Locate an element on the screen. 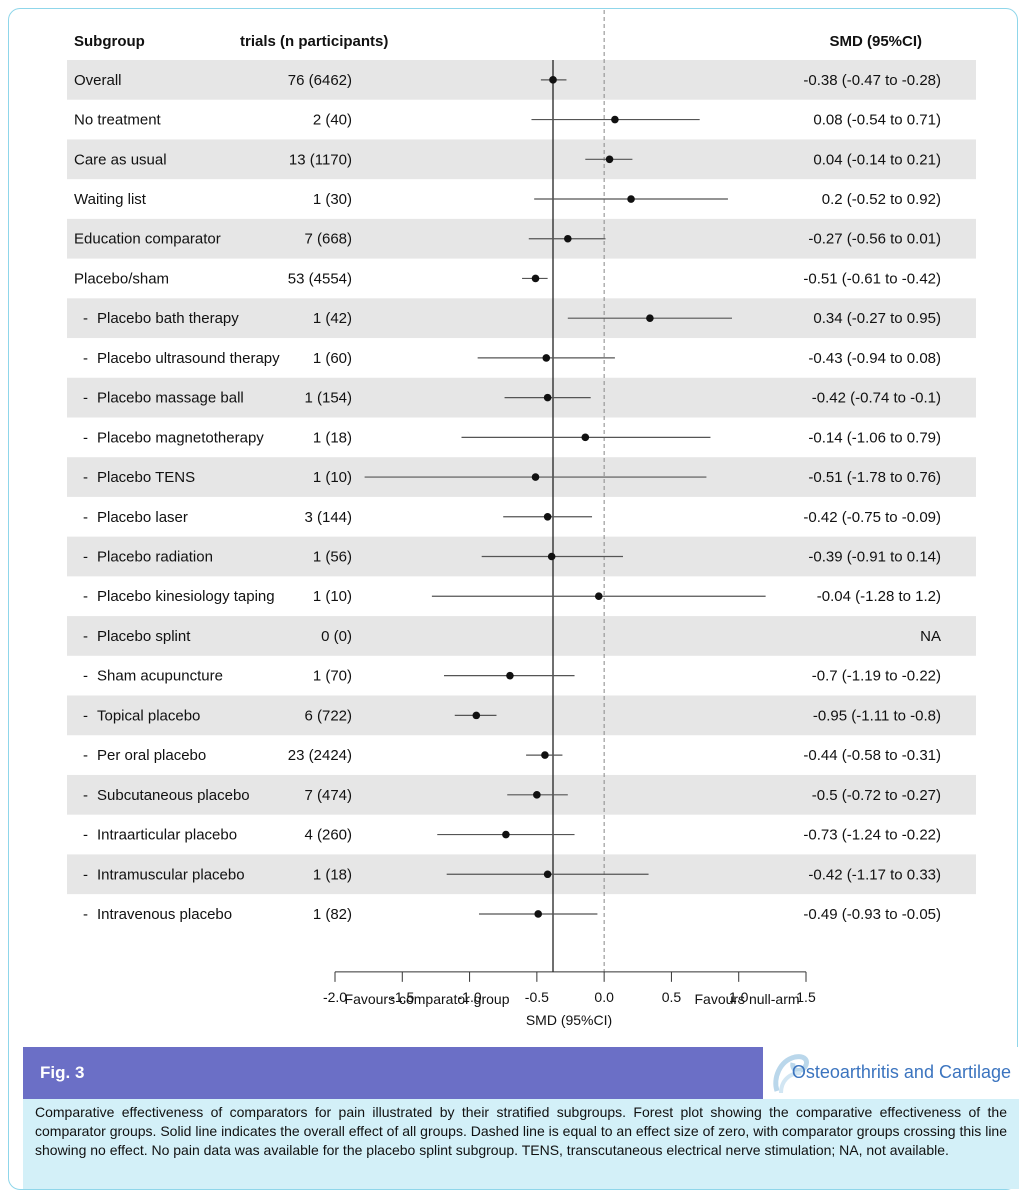 Image resolution: width=1028 pixels, height=1200 pixels. header-subgroup: Subgroup is located at coordinates (109, 41).